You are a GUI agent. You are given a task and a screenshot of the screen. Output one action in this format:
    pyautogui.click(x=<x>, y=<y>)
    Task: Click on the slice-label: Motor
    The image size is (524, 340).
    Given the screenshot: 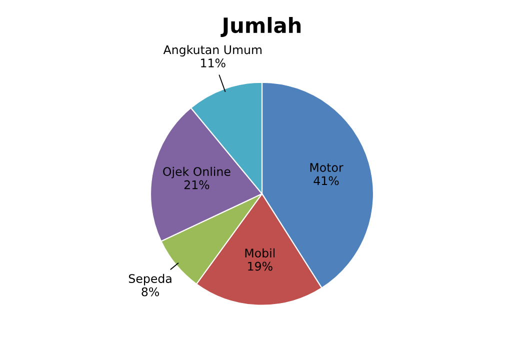 What is the action you would take?
    pyautogui.click(x=327, y=167)
    